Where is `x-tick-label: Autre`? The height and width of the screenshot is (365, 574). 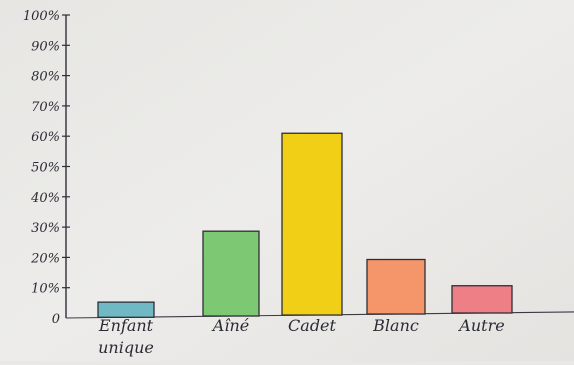 x-tick-label: Autre is located at coordinates (480, 325).